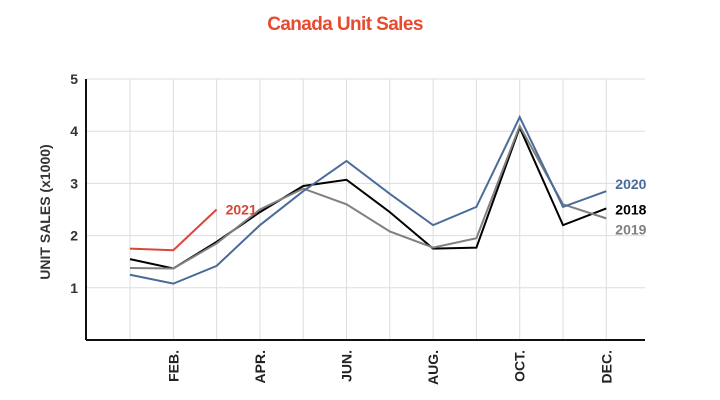  Describe the element at coordinates (436, 206) in the screenshot. I see `series-legend: 2018 2019 2020 2021` at that location.